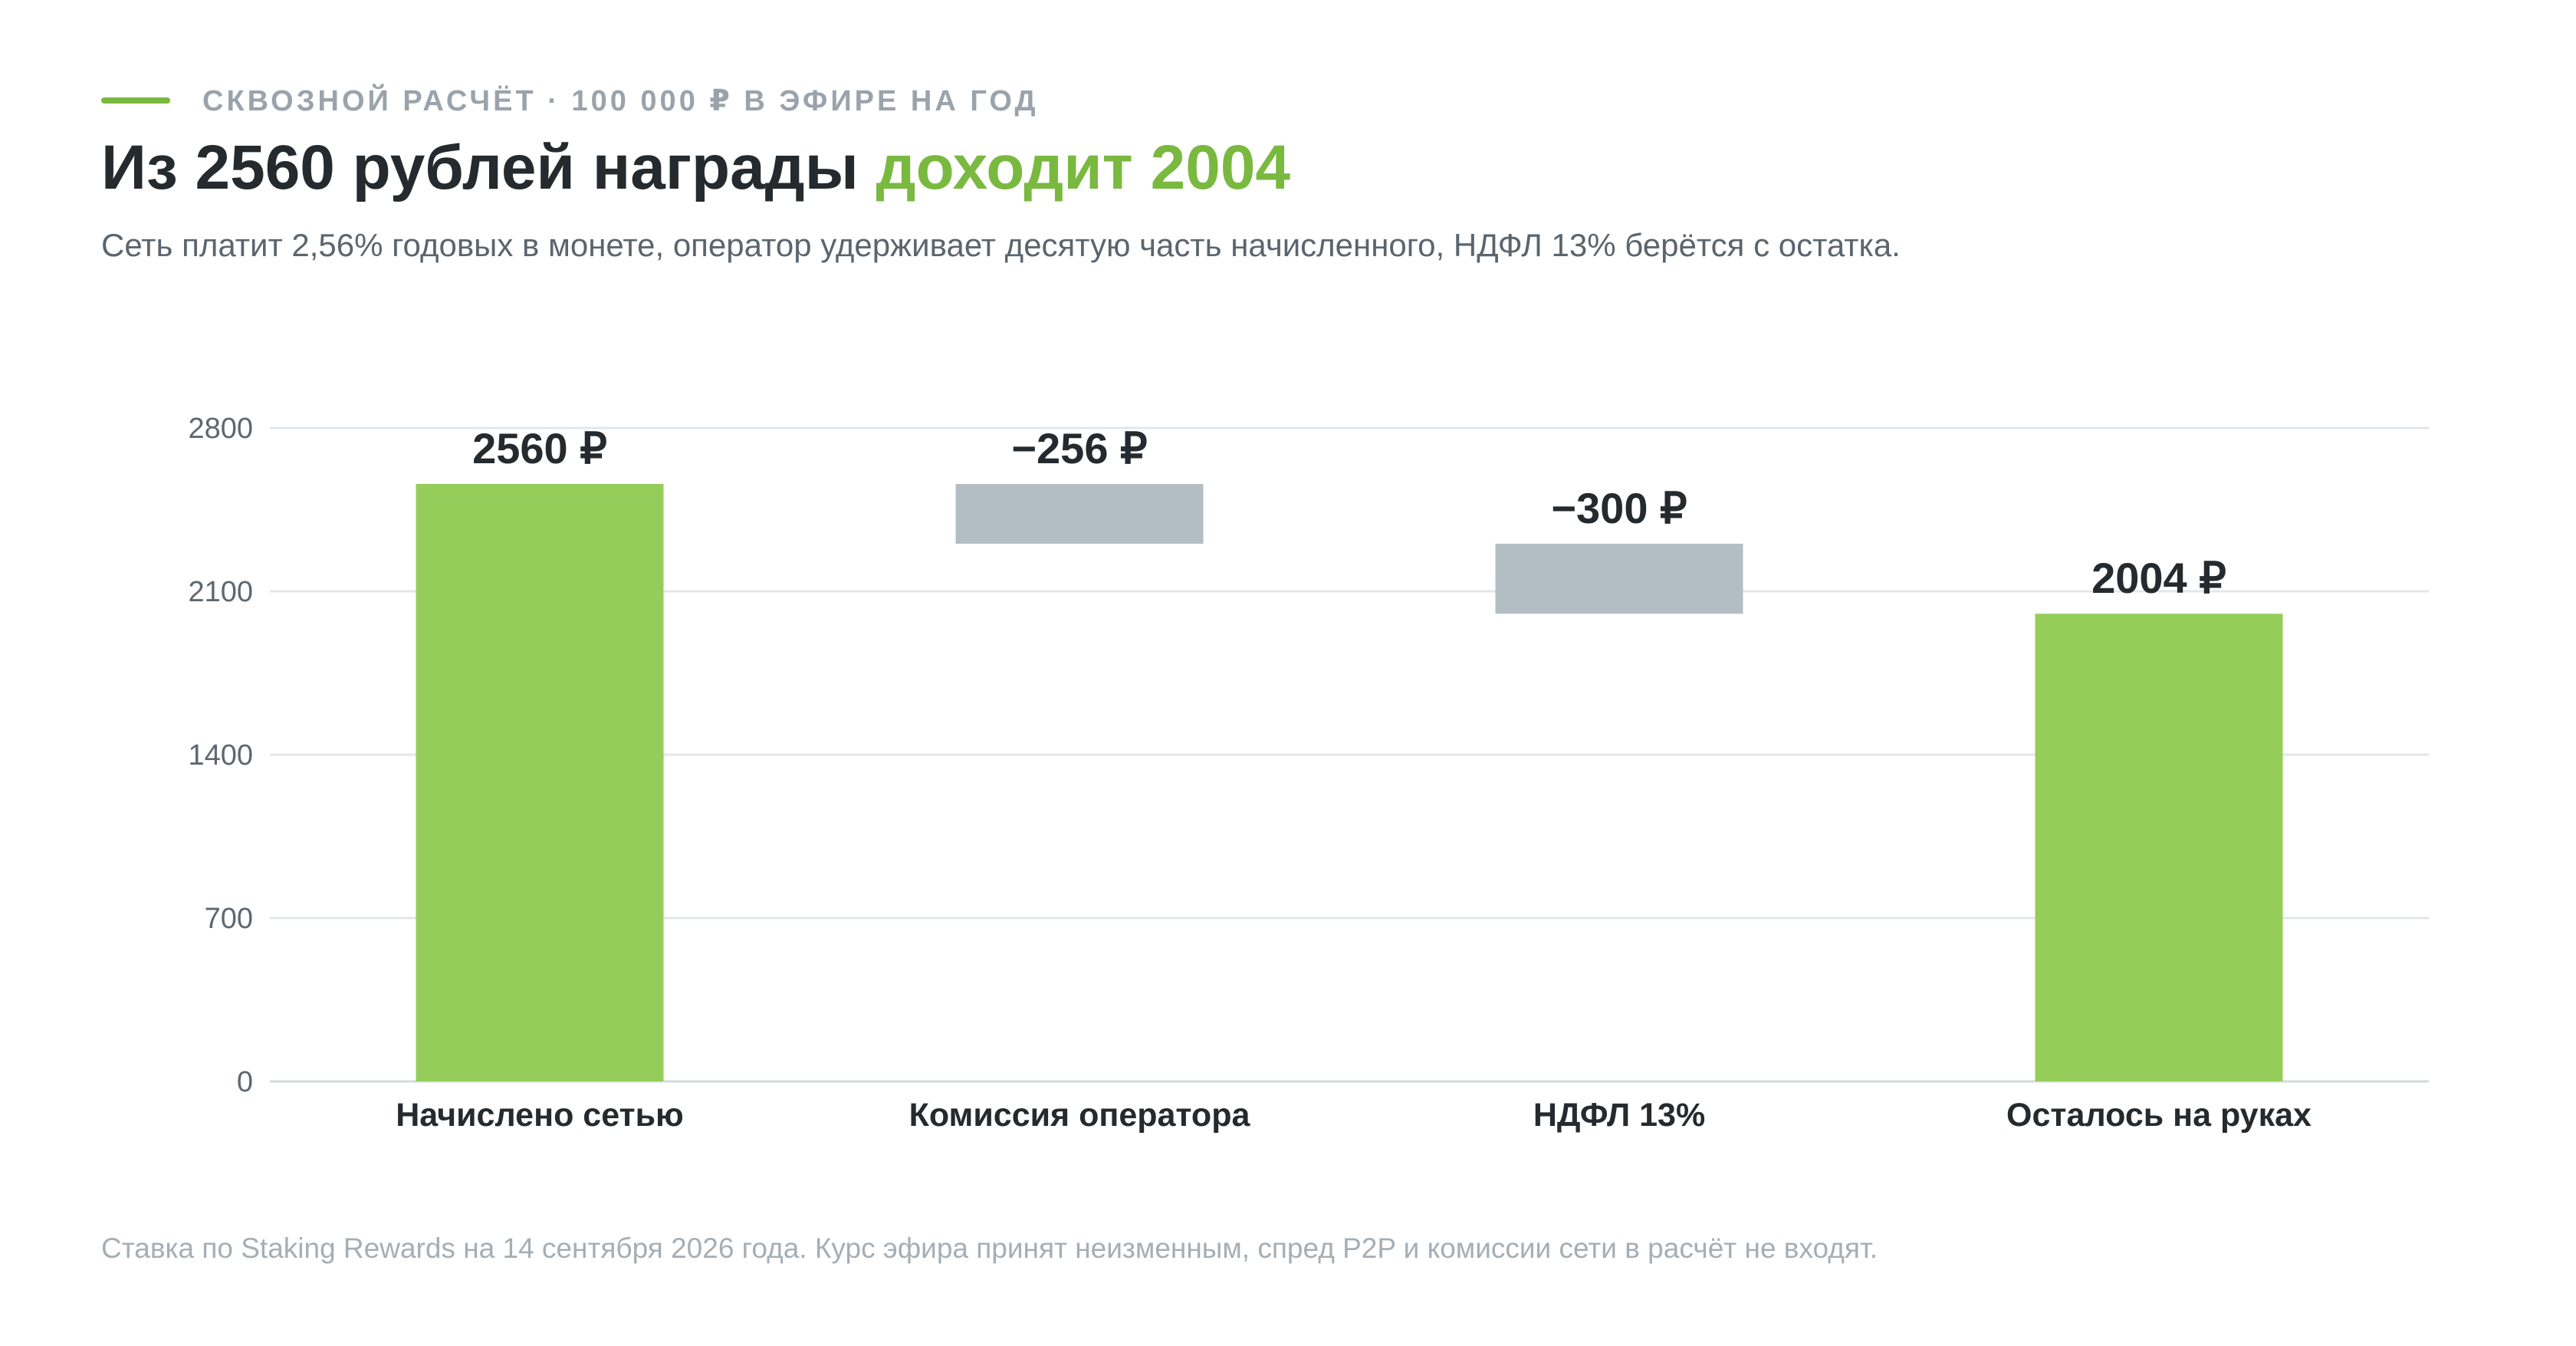  Describe the element at coordinates (539, 448) in the screenshot. I see `data-label: 2560 ₽` at that location.